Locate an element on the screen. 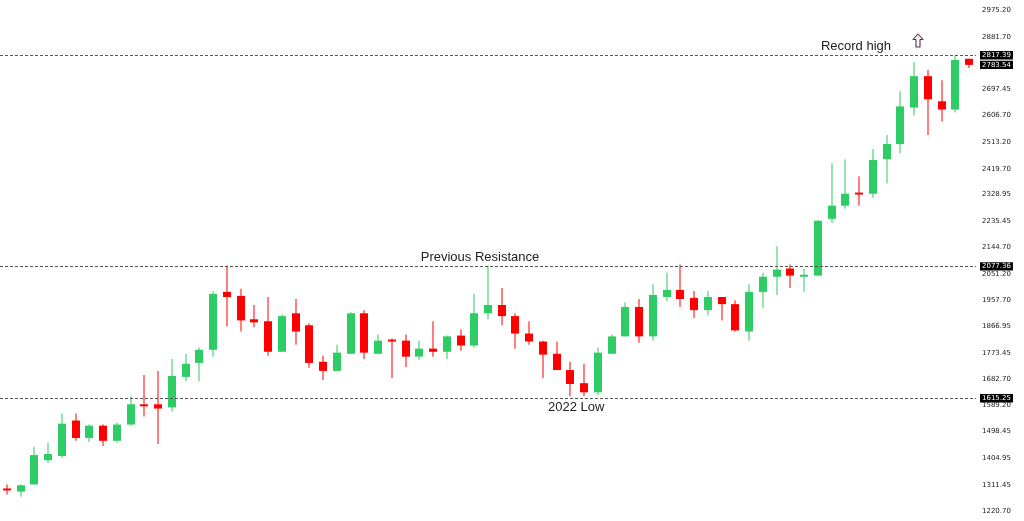 The height and width of the screenshot is (521, 1024). ref-line-label: Previous Resistance is located at coordinates (480, 257).